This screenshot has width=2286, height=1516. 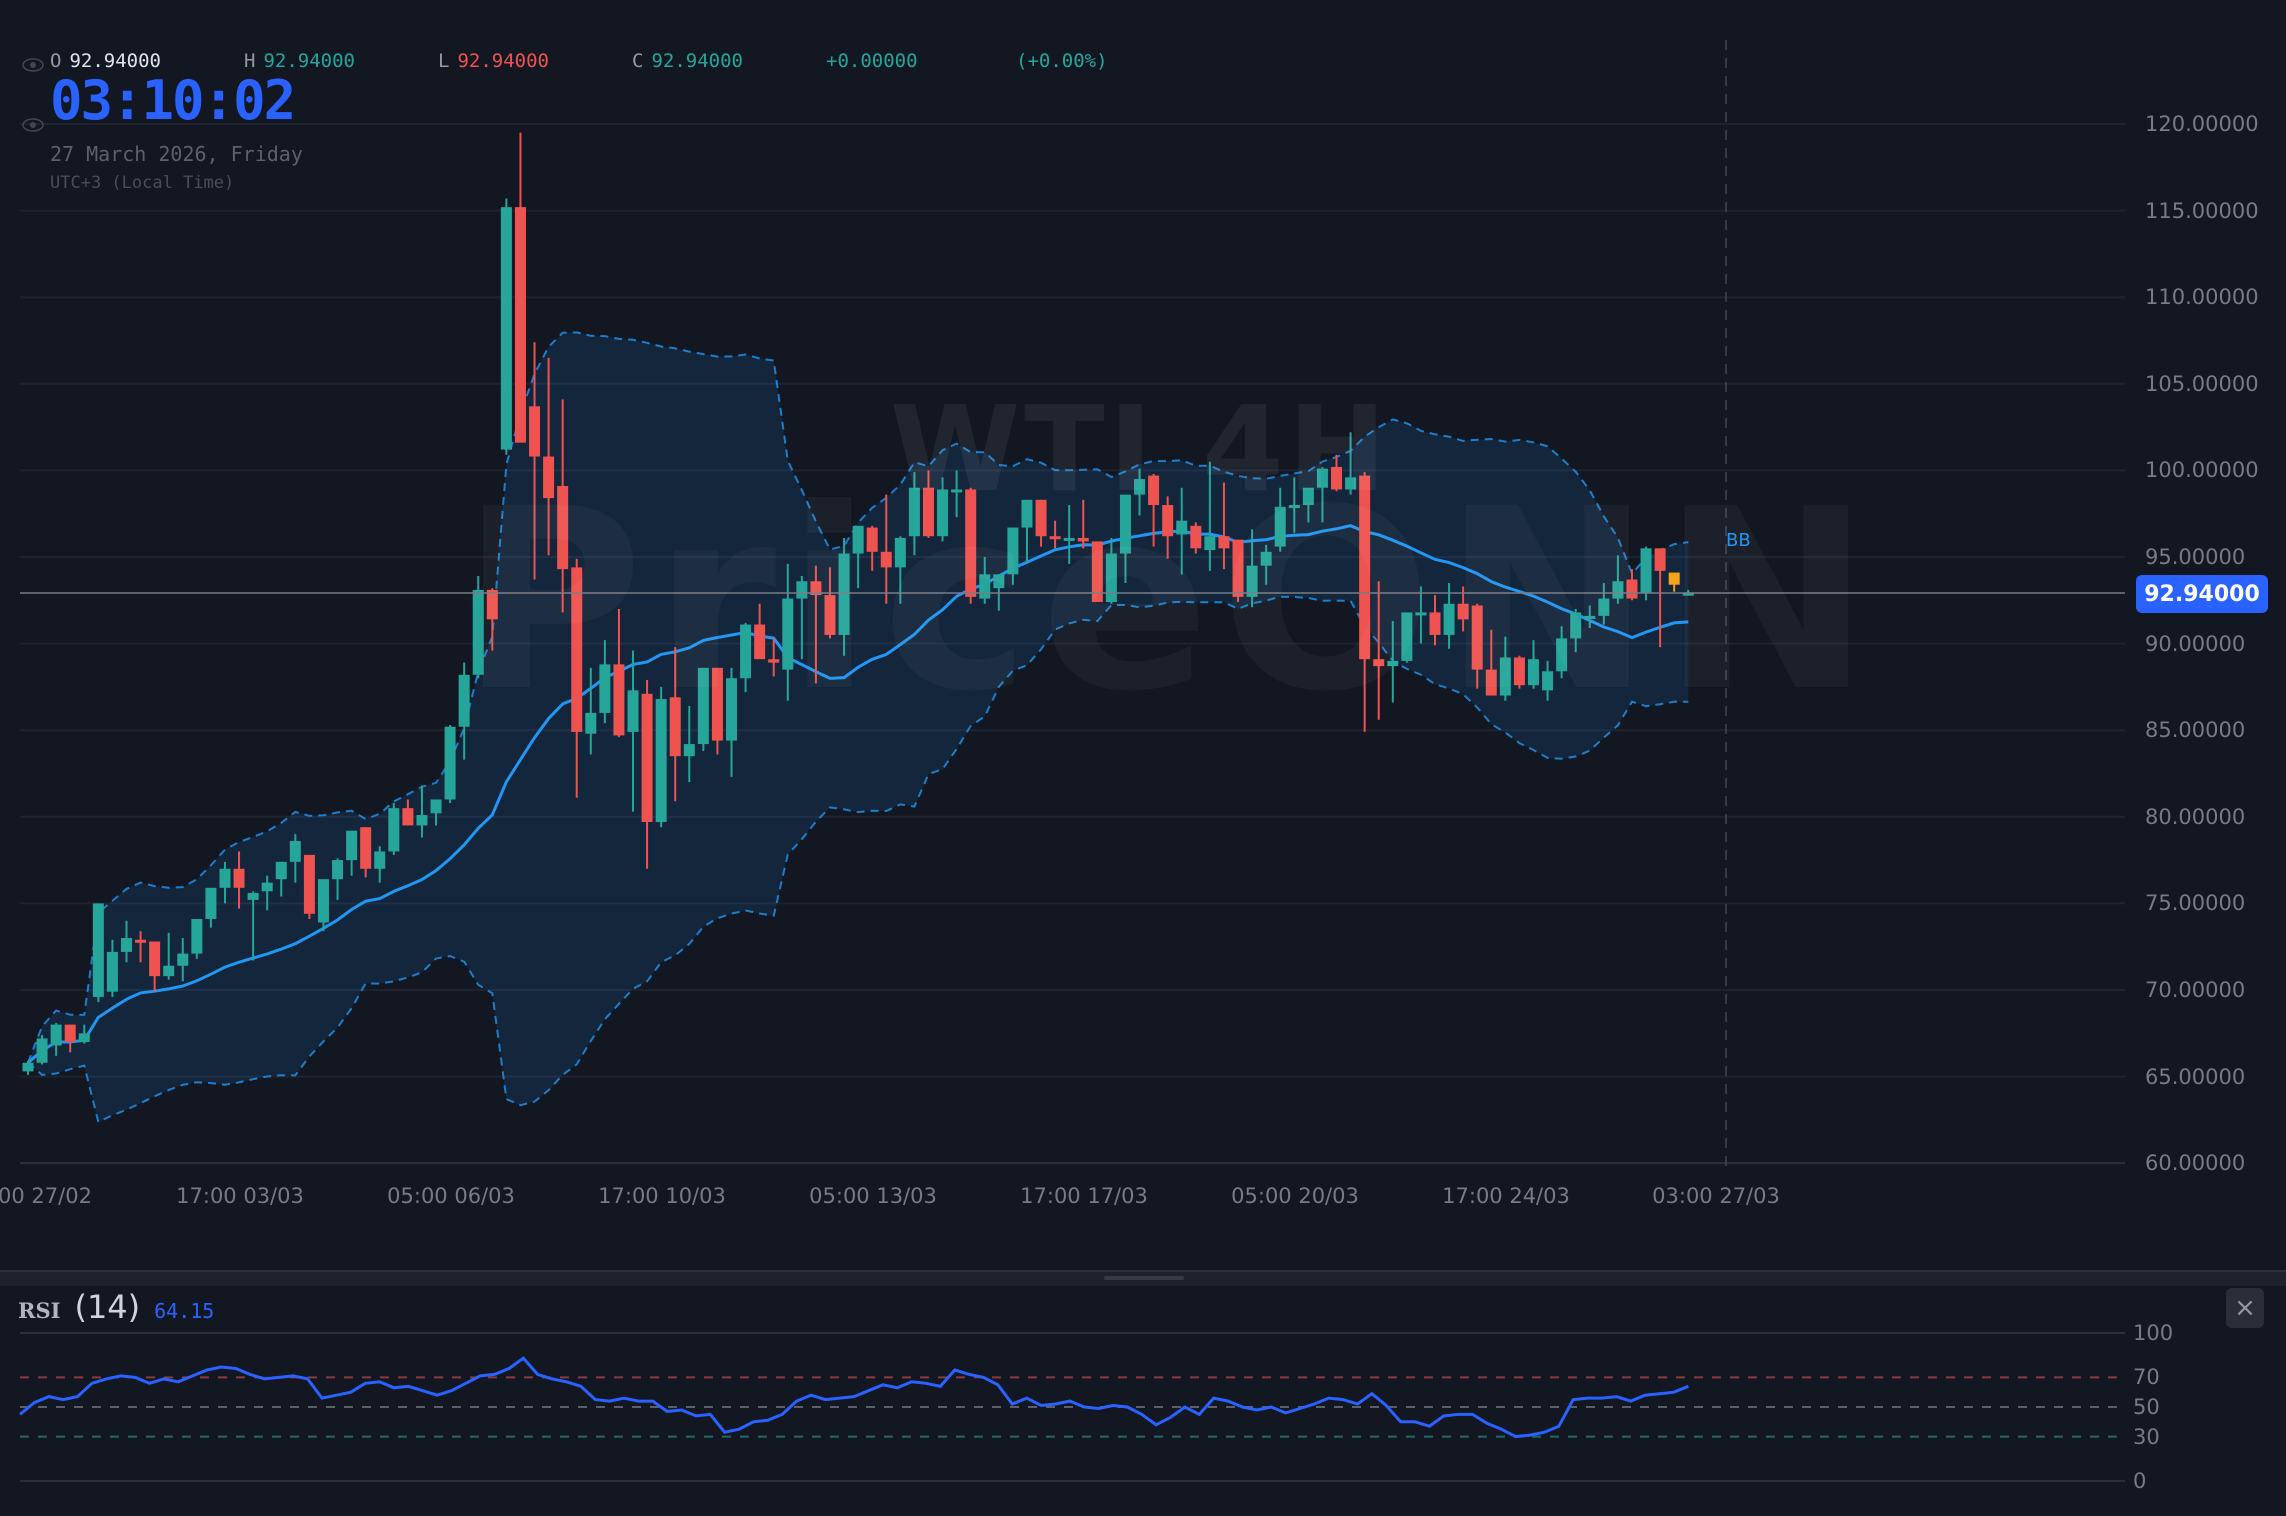 I want to click on close-rsi-button: ×, so click(x=2245, y=1308).